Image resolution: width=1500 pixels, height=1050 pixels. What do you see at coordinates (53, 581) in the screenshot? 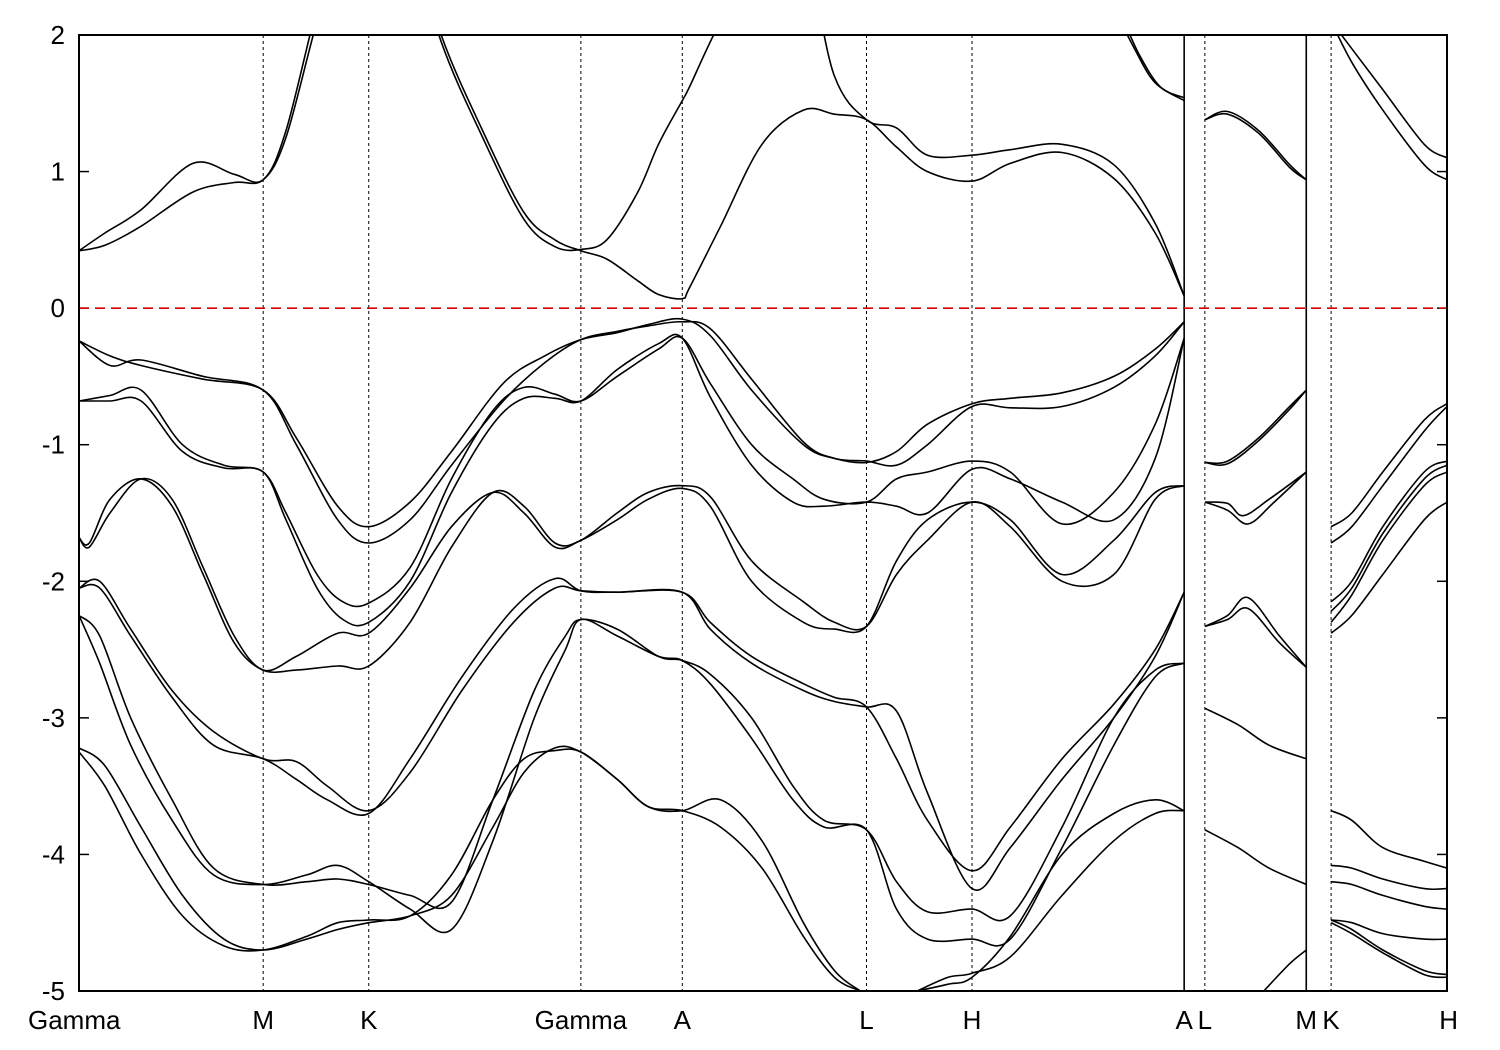
I see `y-tick-label: -2` at bounding box center [53, 581].